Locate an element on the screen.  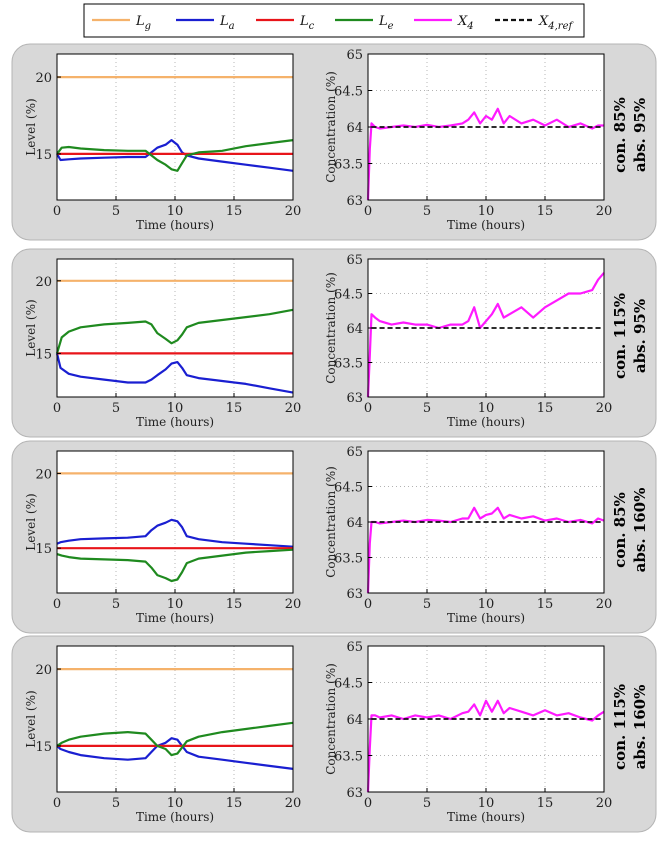
p3-conc-xtick-3: 15 is located at coordinates (545, 604).